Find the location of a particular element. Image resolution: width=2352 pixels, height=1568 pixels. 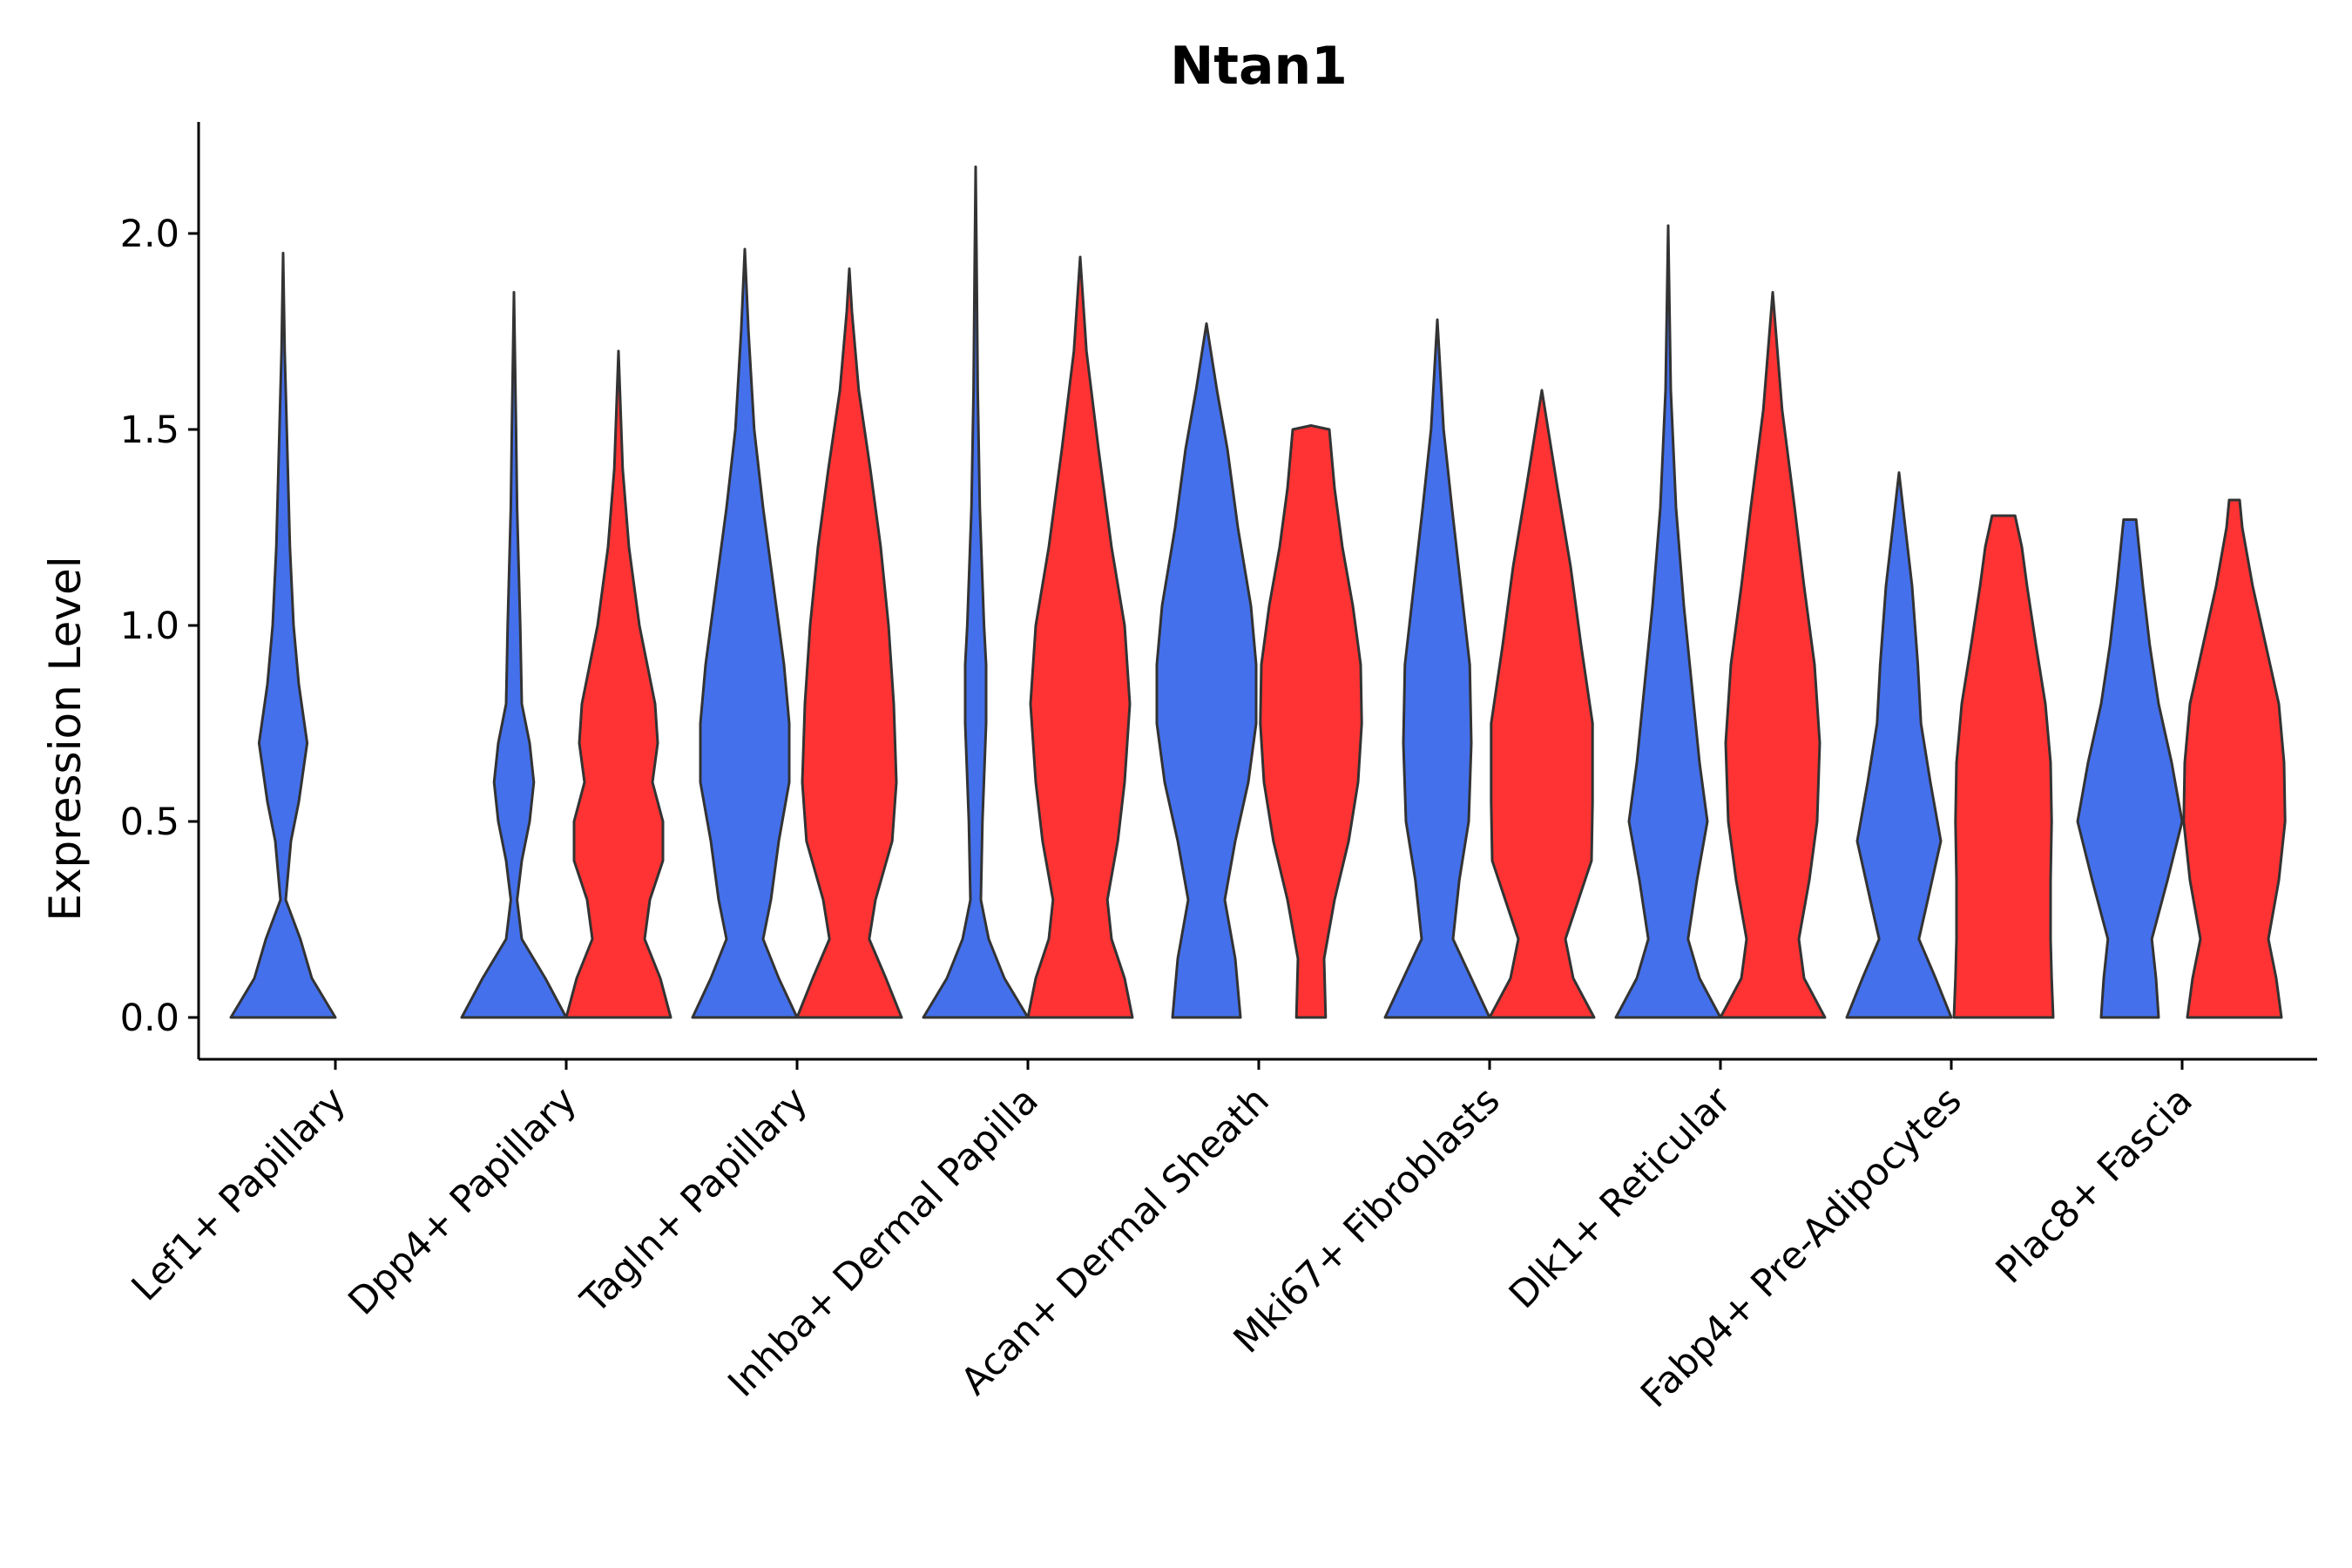

chart-title: Ntan1 is located at coordinates (1259, 66).